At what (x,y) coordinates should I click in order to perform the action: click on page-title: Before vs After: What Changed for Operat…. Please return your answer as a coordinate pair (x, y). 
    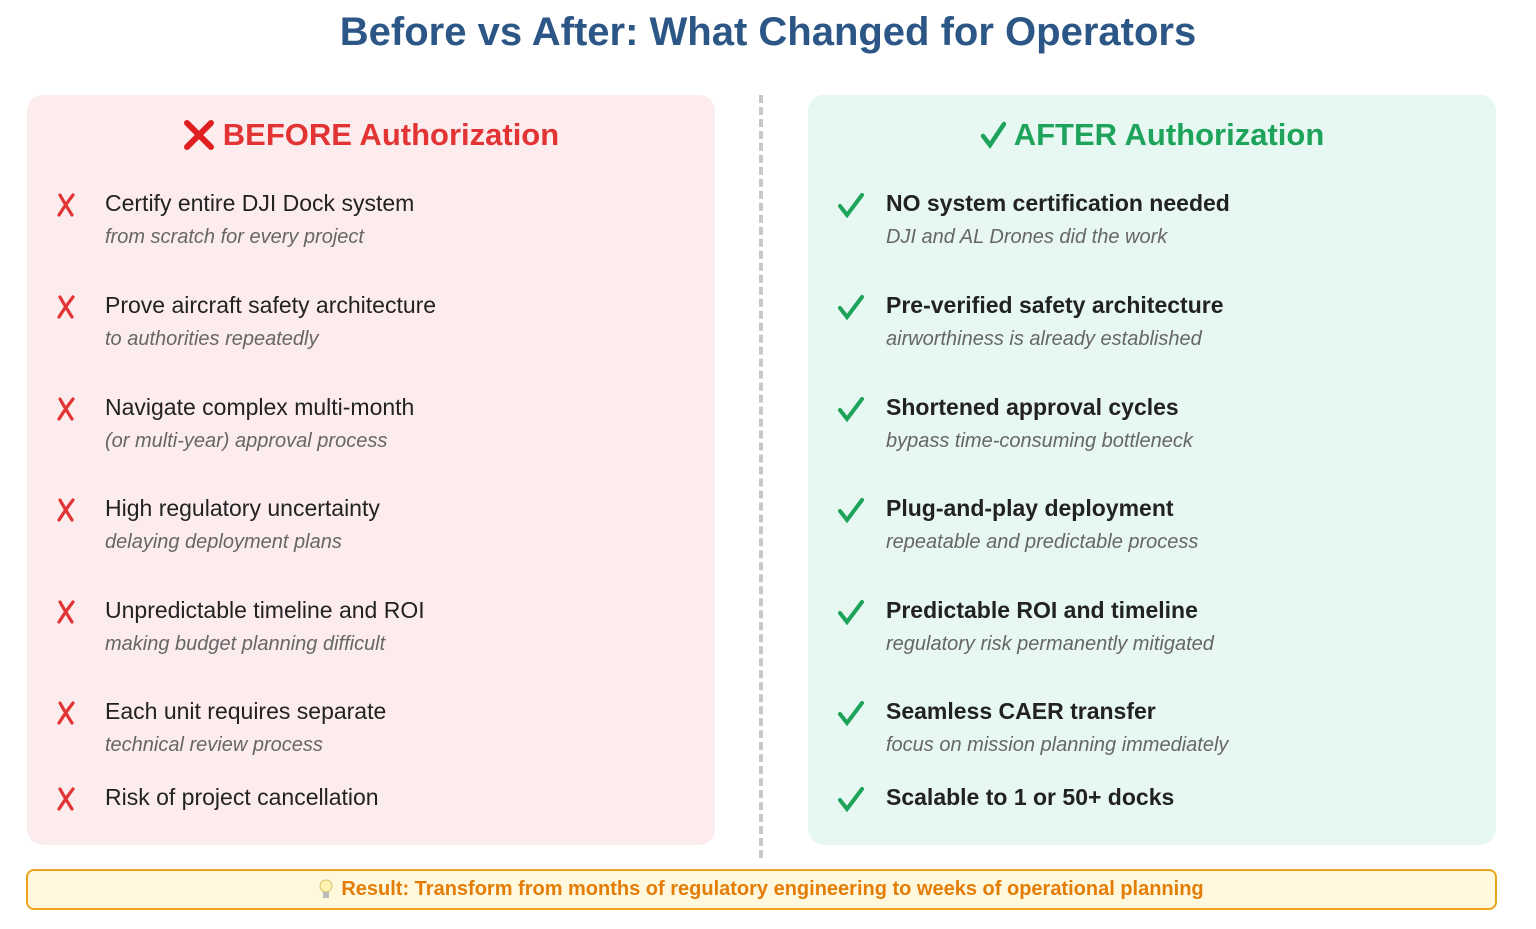
    Looking at the image, I should click on (768, 32).